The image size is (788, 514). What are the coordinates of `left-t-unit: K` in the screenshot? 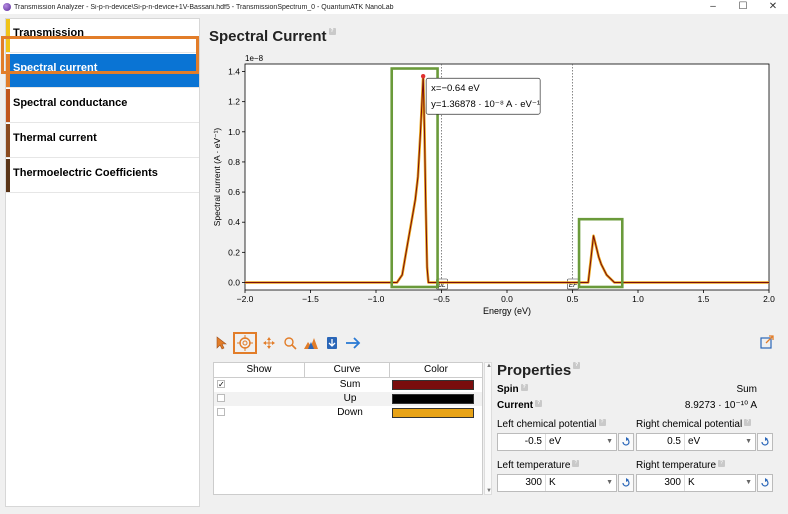 It's located at (552, 482).